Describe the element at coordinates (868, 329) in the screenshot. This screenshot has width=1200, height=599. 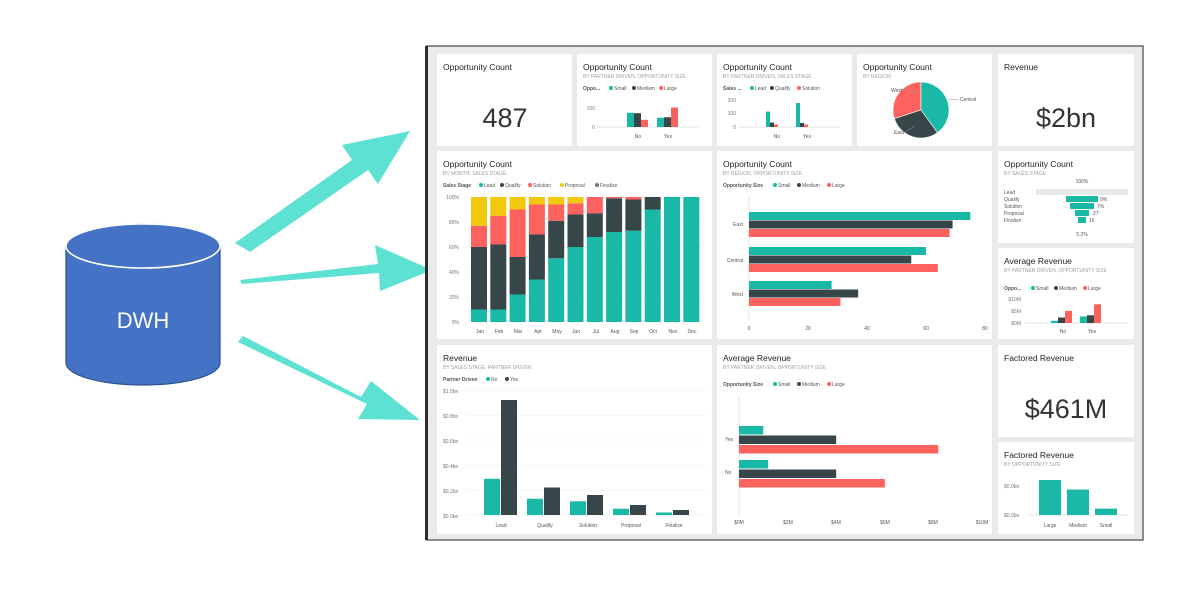
I see `x-axis: 0 20 40 60 80` at that location.